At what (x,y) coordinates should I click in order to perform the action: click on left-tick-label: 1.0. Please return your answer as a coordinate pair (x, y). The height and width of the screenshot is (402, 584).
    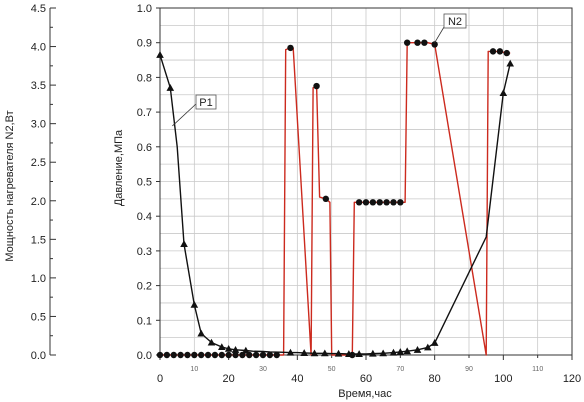
    Looking at the image, I should click on (38, 279).